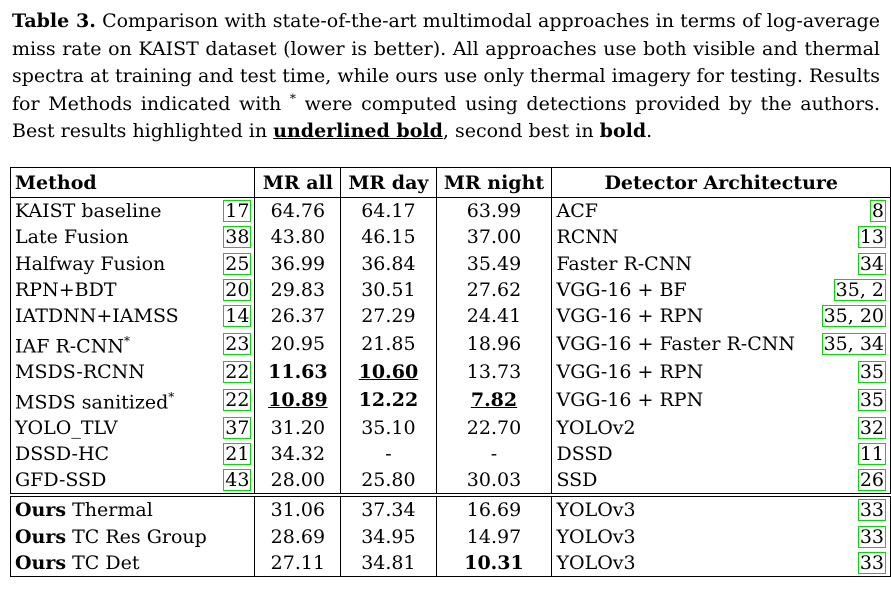 The image size is (891, 595). I want to click on mr-night-cell: 13.73, so click(493, 372).